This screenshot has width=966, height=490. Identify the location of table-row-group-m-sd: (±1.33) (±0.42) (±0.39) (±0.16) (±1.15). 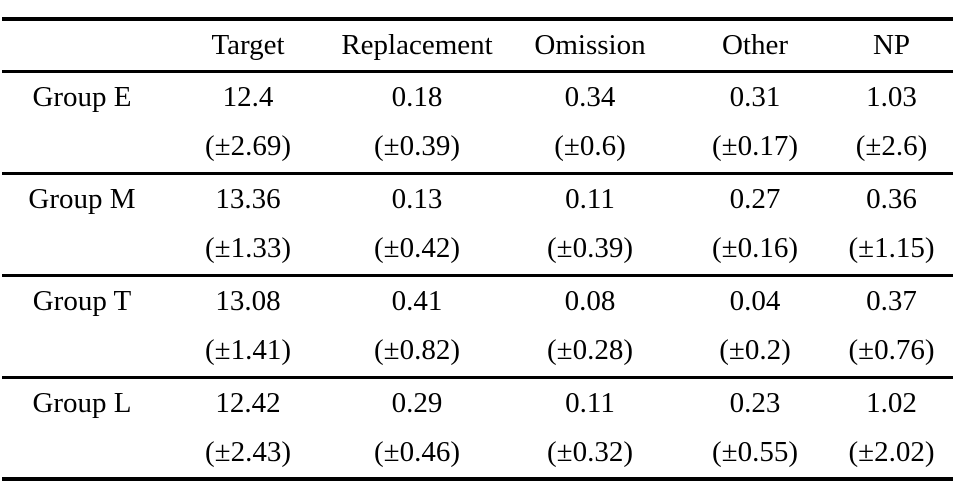
(477, 250).